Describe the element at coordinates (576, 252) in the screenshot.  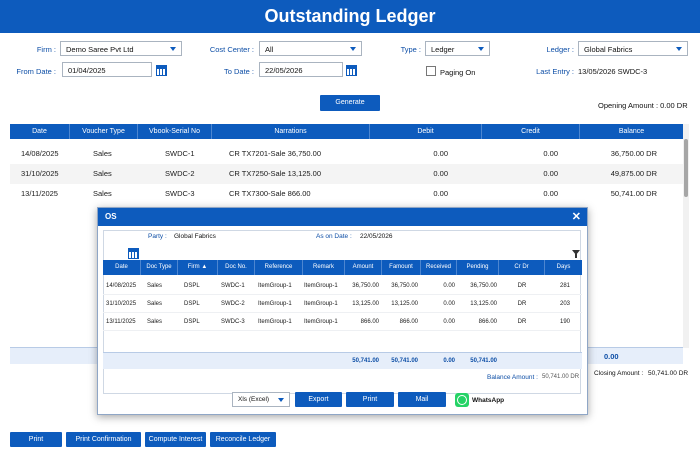
I see `filter-icon` at that location.